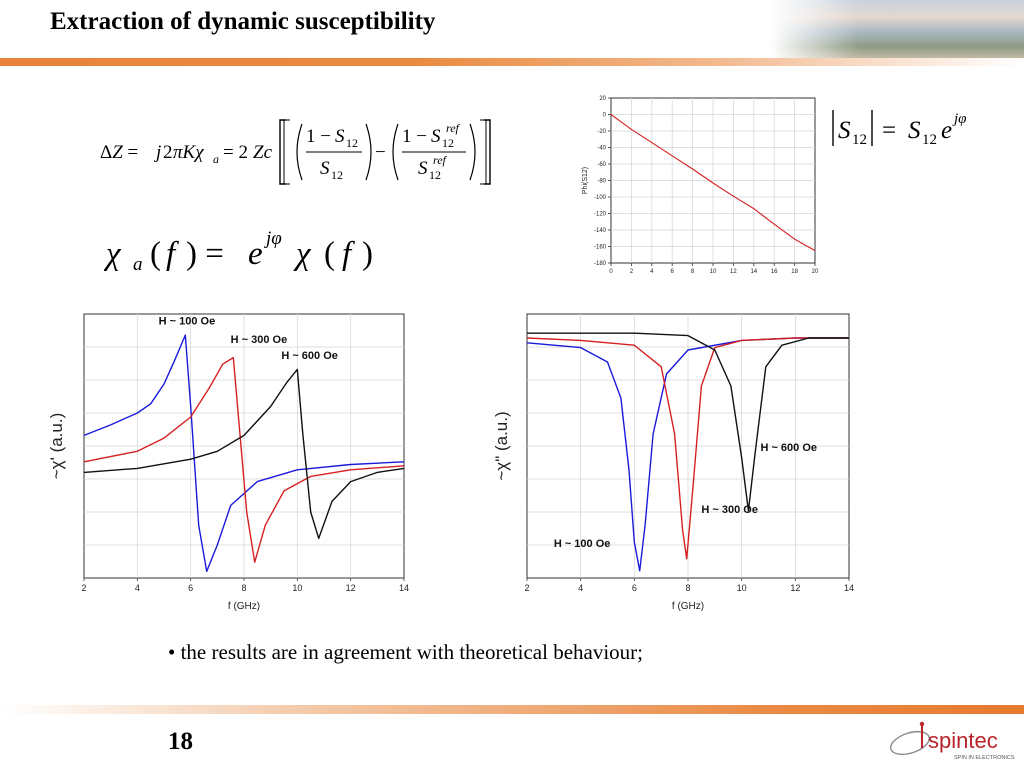 This screenshot has width=1024, height=769. What do you see at coordinates (180, 742) in the screenshot?
I see `page-number: 18` at bounding box center [180, 742].